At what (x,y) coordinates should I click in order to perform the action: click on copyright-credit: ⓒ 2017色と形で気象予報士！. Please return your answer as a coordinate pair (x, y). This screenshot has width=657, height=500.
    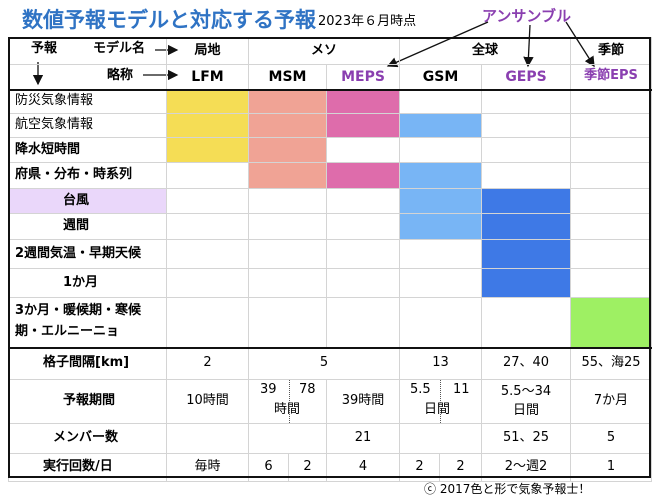
    Looking at the image, I should click on (507, 489).